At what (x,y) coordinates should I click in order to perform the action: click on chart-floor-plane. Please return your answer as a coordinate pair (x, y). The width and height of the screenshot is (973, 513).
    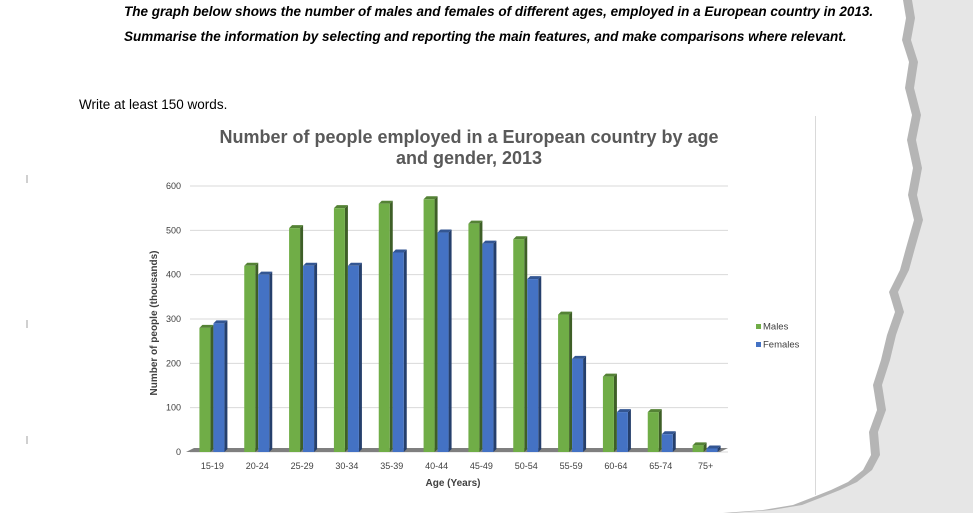
    Looking at the image, I should click on (457, 450).